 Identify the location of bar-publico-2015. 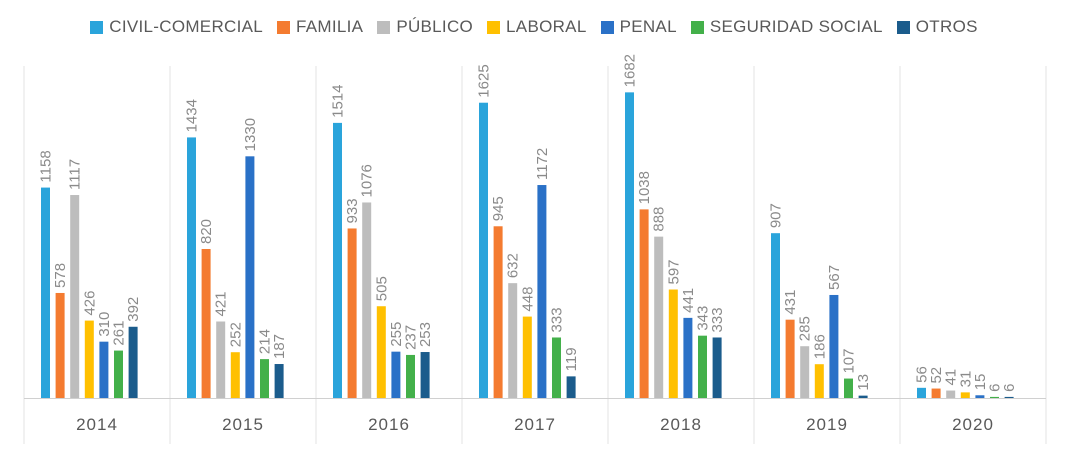
(221, 359).